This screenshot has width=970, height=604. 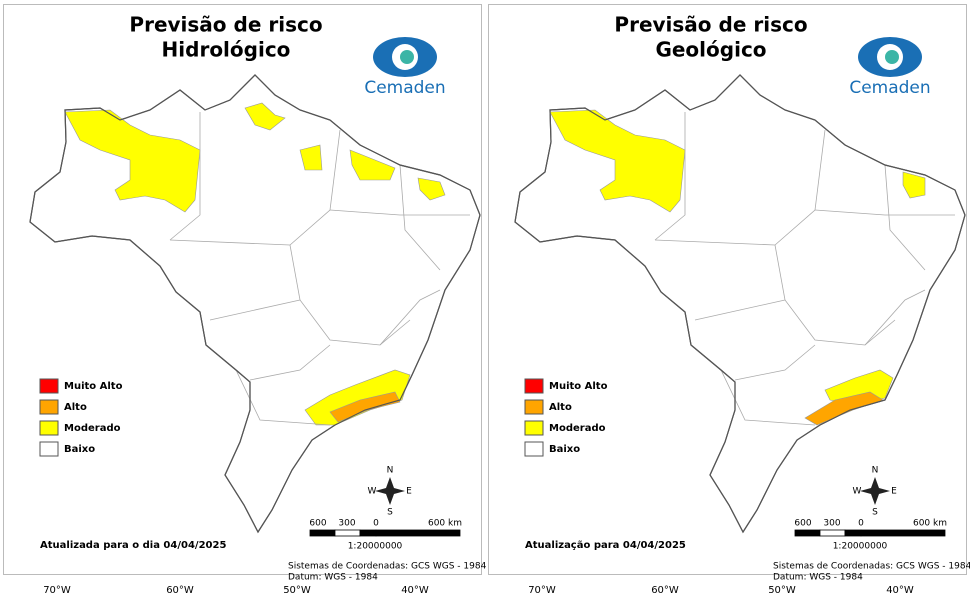 I want to click on update-date: Atualizada para o dia 04/04/2025, so click(x=133, y=545).